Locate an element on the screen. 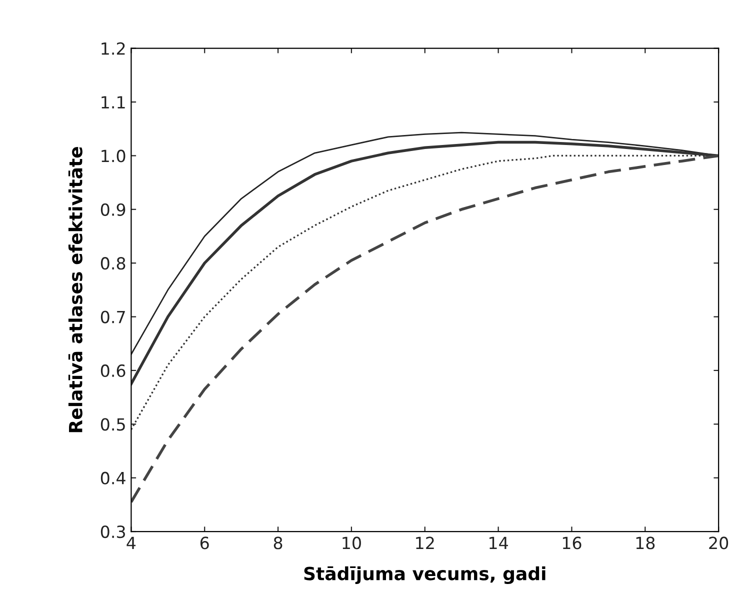 The height and width of the screenshot is (604, 737). x-tick-label: 20 is located at coordinates (718, 543).